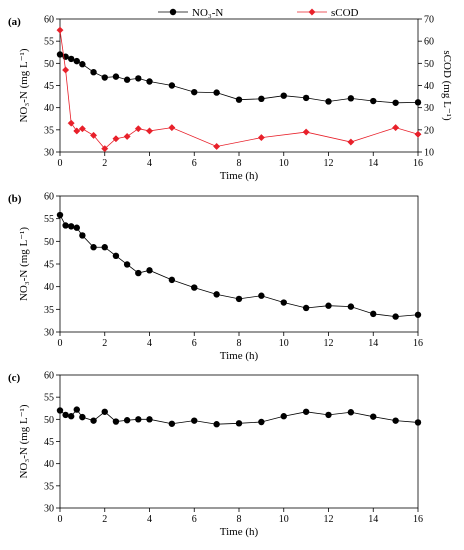  Describe the element at coordinates (429, 153) in the screenshot. I see `y-right-tick-label: 10` at that location.